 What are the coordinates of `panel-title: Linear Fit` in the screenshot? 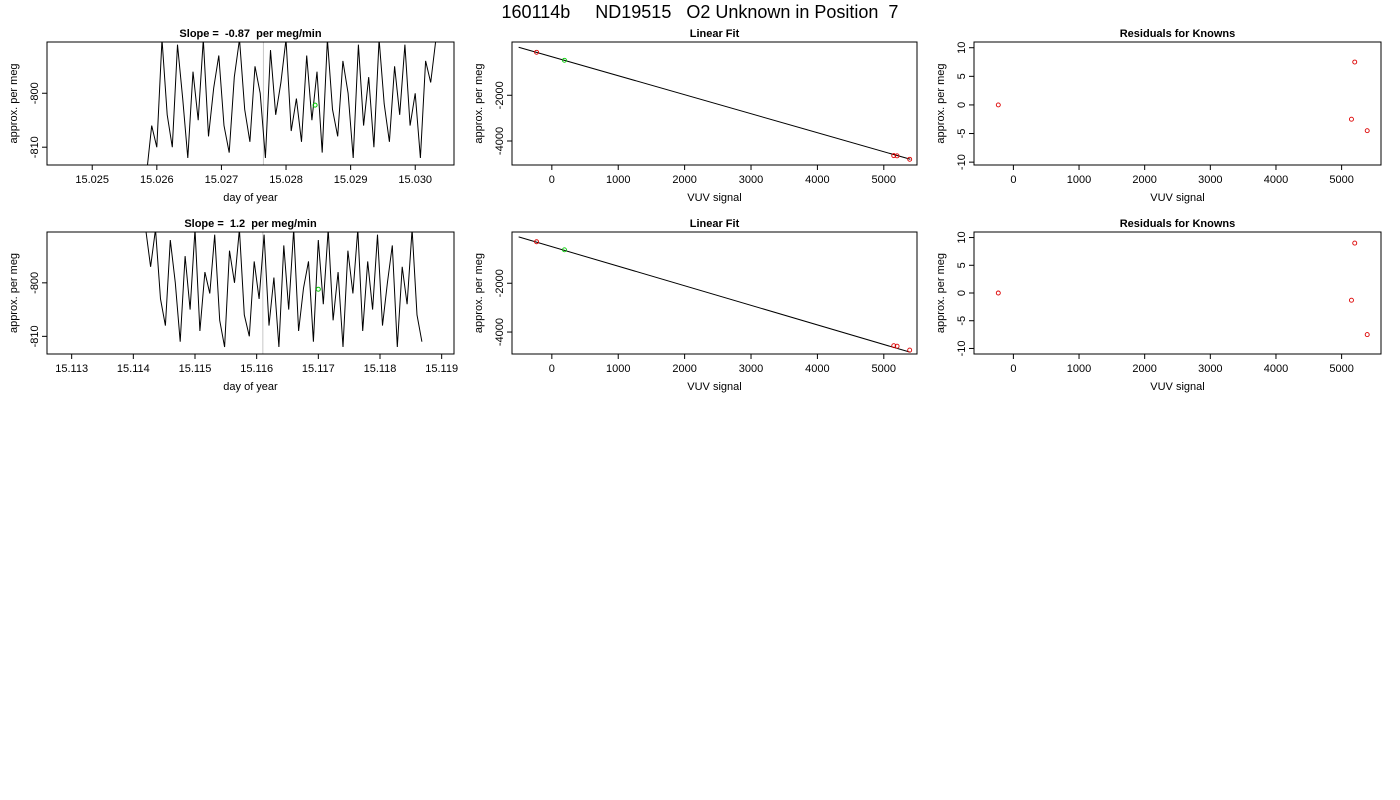 It's located at (715, 224).